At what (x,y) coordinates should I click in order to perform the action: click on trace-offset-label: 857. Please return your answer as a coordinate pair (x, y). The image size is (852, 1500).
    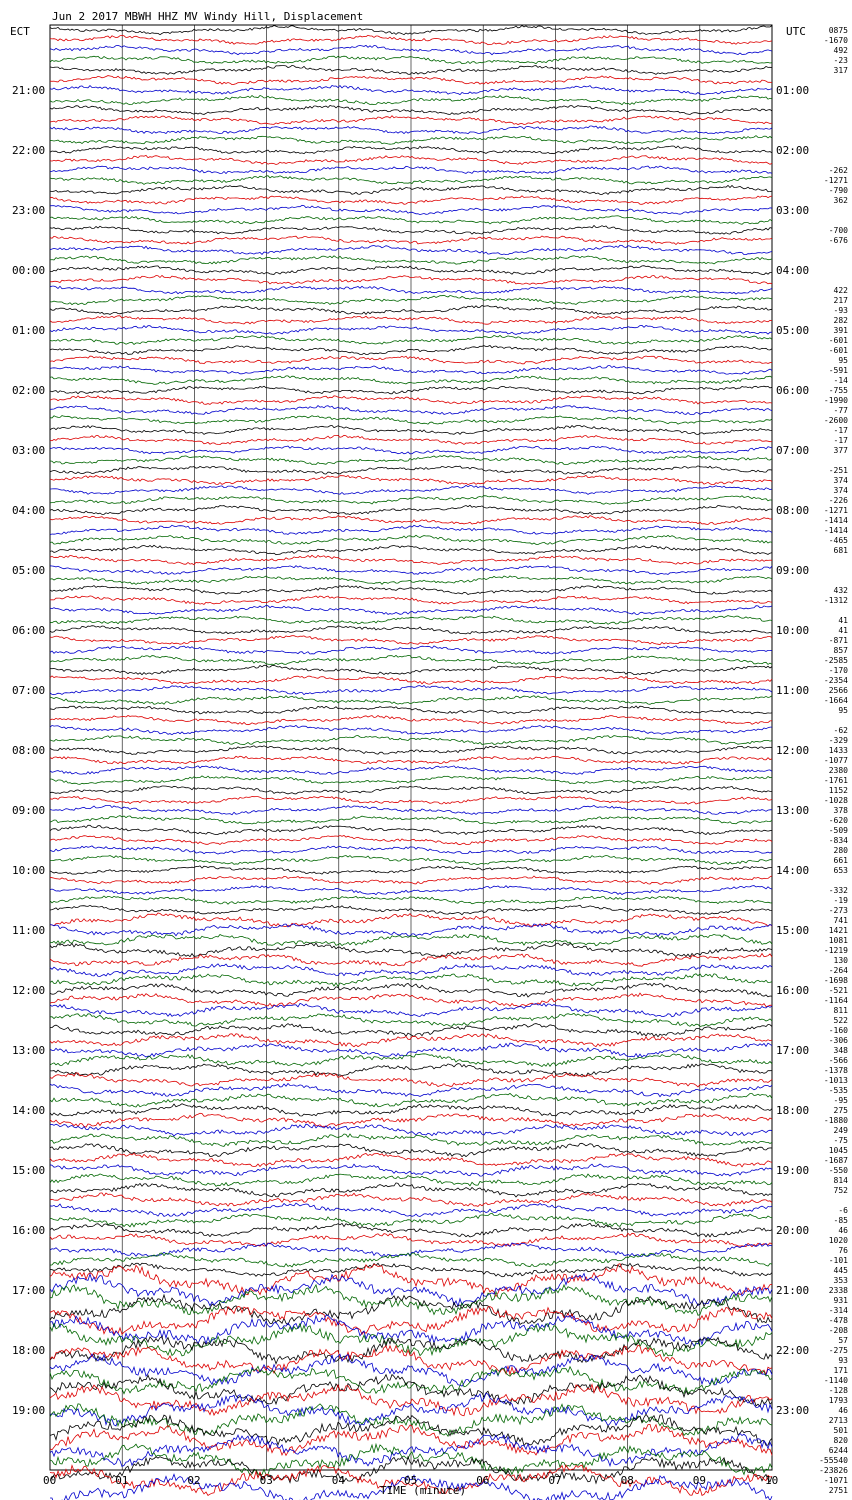
    Looking at the image, I should click on (841, 650).